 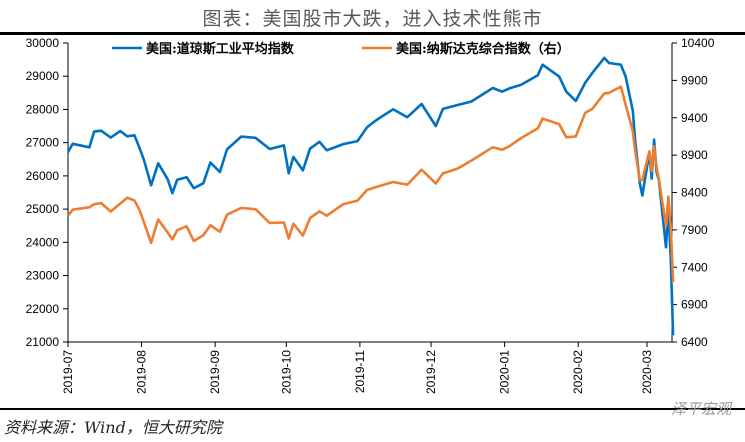 What do you see at coordinates (694, 267) in the screenshot?
I see `y-right-tick-label: 7400` at bounding box center [694, 267].